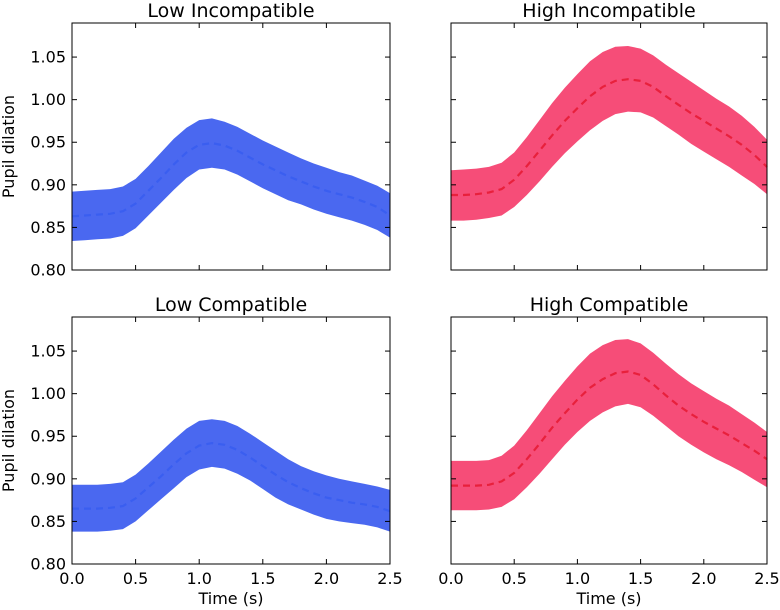 Image resolution: width=780 pixels, height=610 pixels. I want to click on subplot-title: Low Incompatible, so click(230, 11).